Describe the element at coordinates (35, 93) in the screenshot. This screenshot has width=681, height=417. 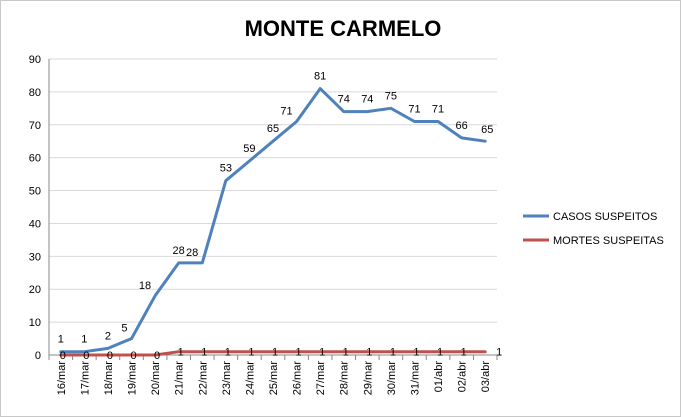
I see `y-tick-label: 80` at that location.